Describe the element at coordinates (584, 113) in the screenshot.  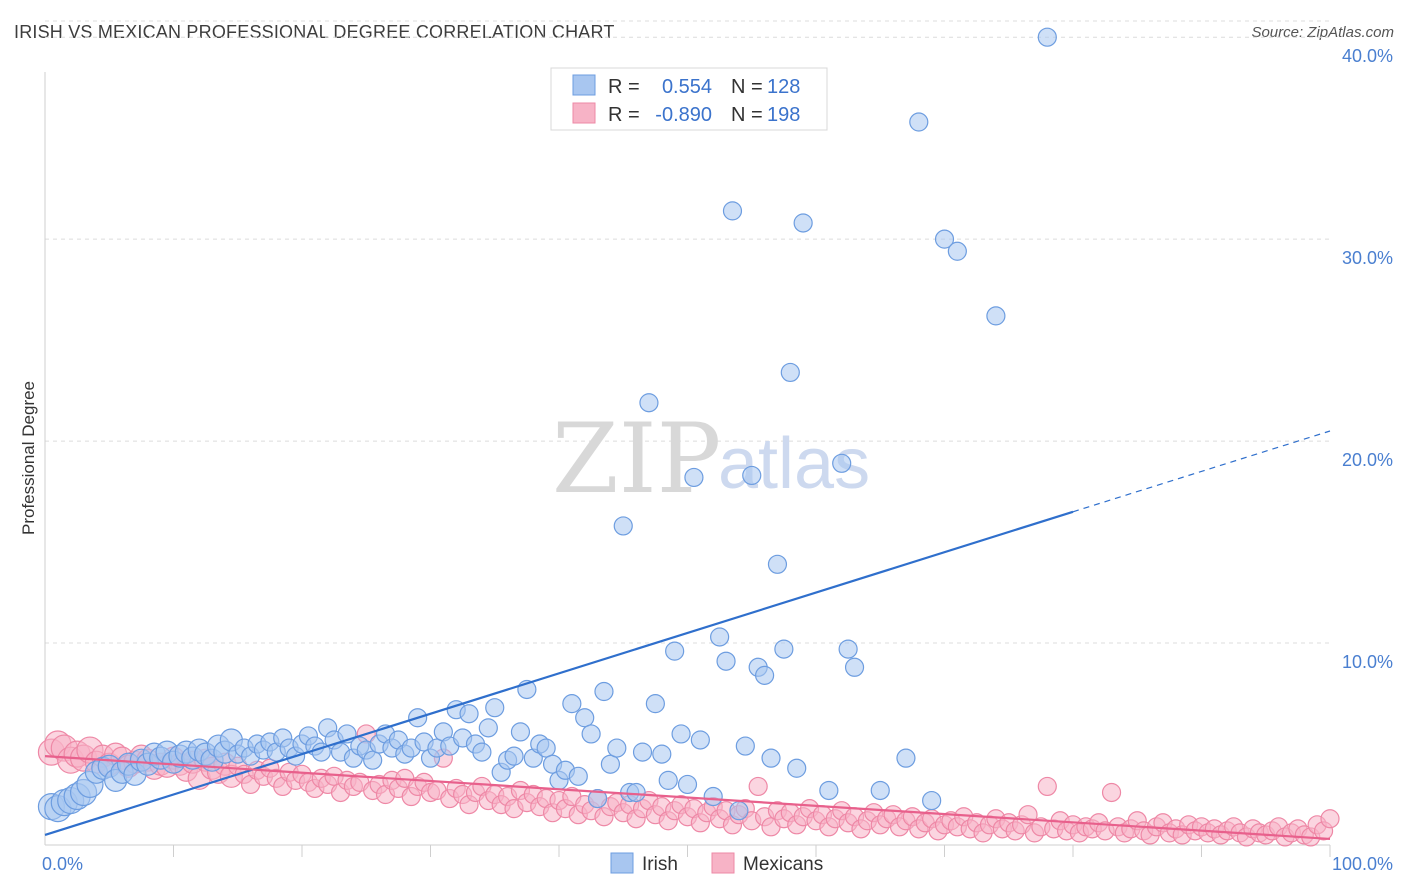
I see `legend-swatch-mexicans` at that location.